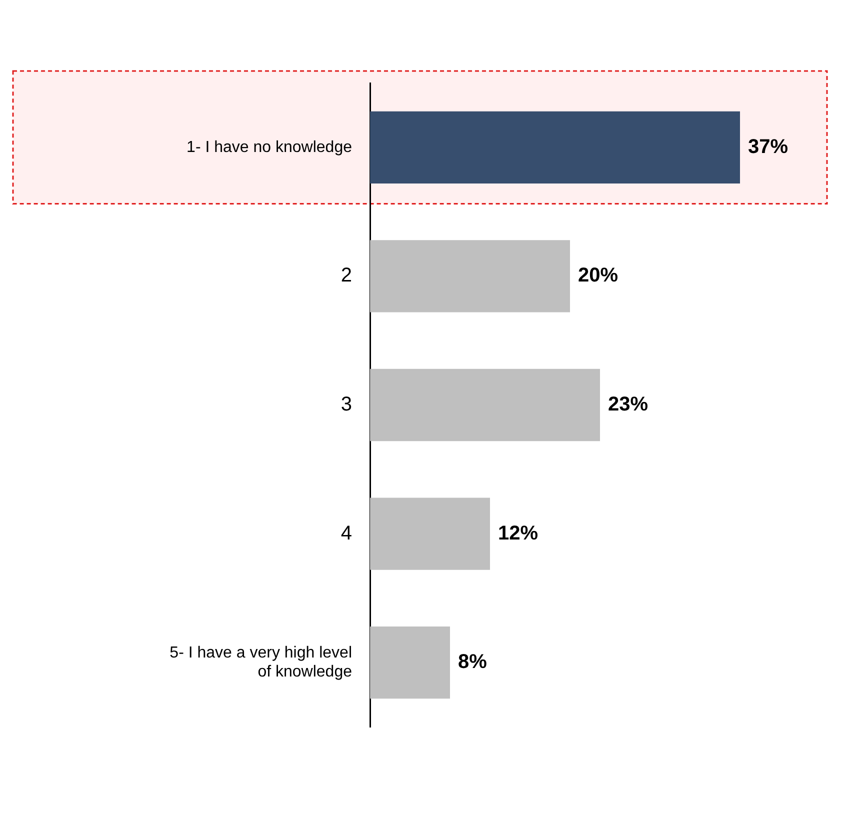  Describe the element at coordinates (628, 405) in the screenshot. I see `data-label: 23%` at that location.